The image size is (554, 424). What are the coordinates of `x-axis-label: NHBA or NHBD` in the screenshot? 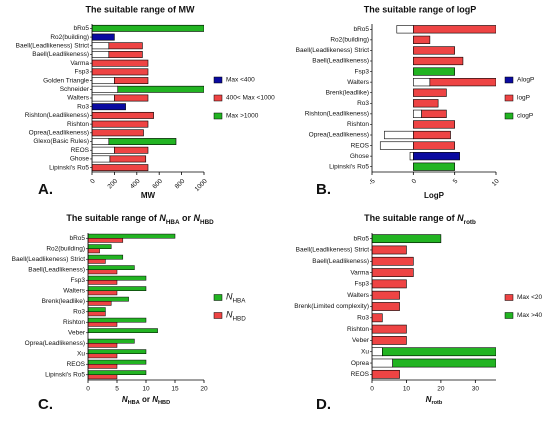 It's located at (146, 400).